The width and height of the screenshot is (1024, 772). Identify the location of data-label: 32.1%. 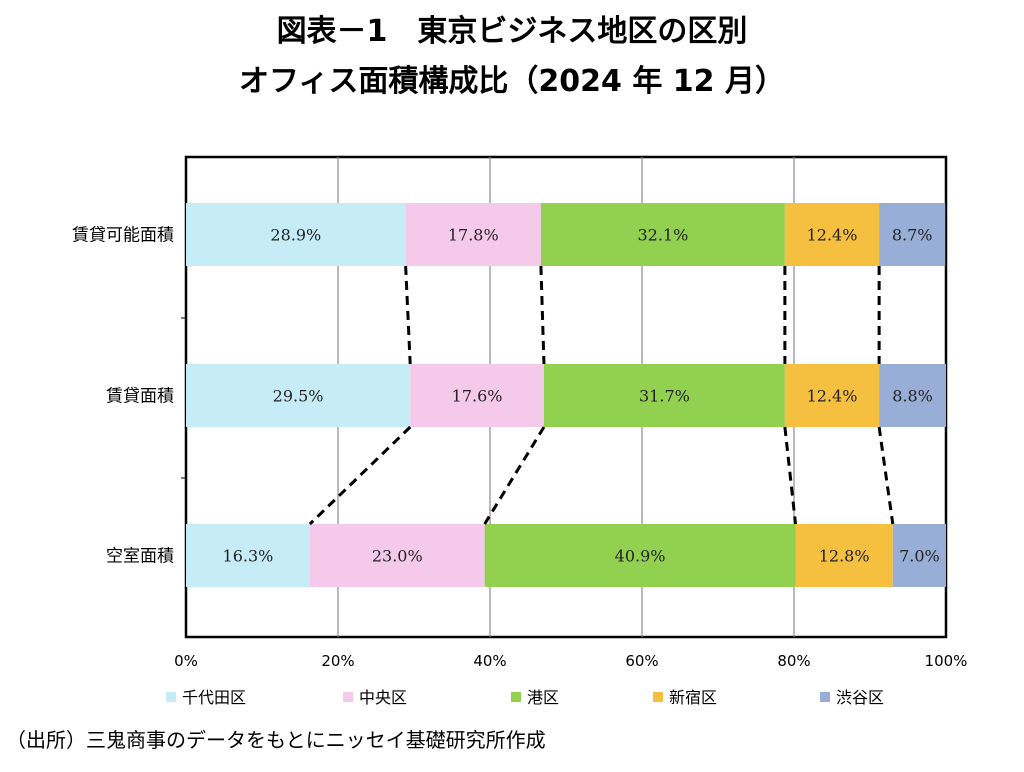
(662, 235).